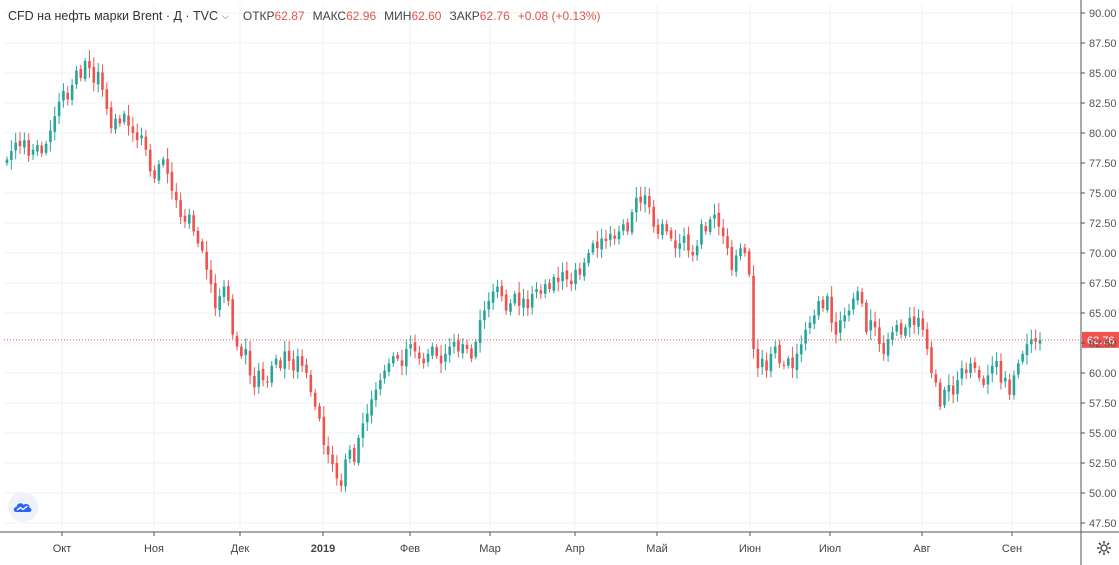  What do you see at coordinates (1103, 404) in the screenshot?
I see `y-tick-label: 57.50` at bounding box center [1103, 404].